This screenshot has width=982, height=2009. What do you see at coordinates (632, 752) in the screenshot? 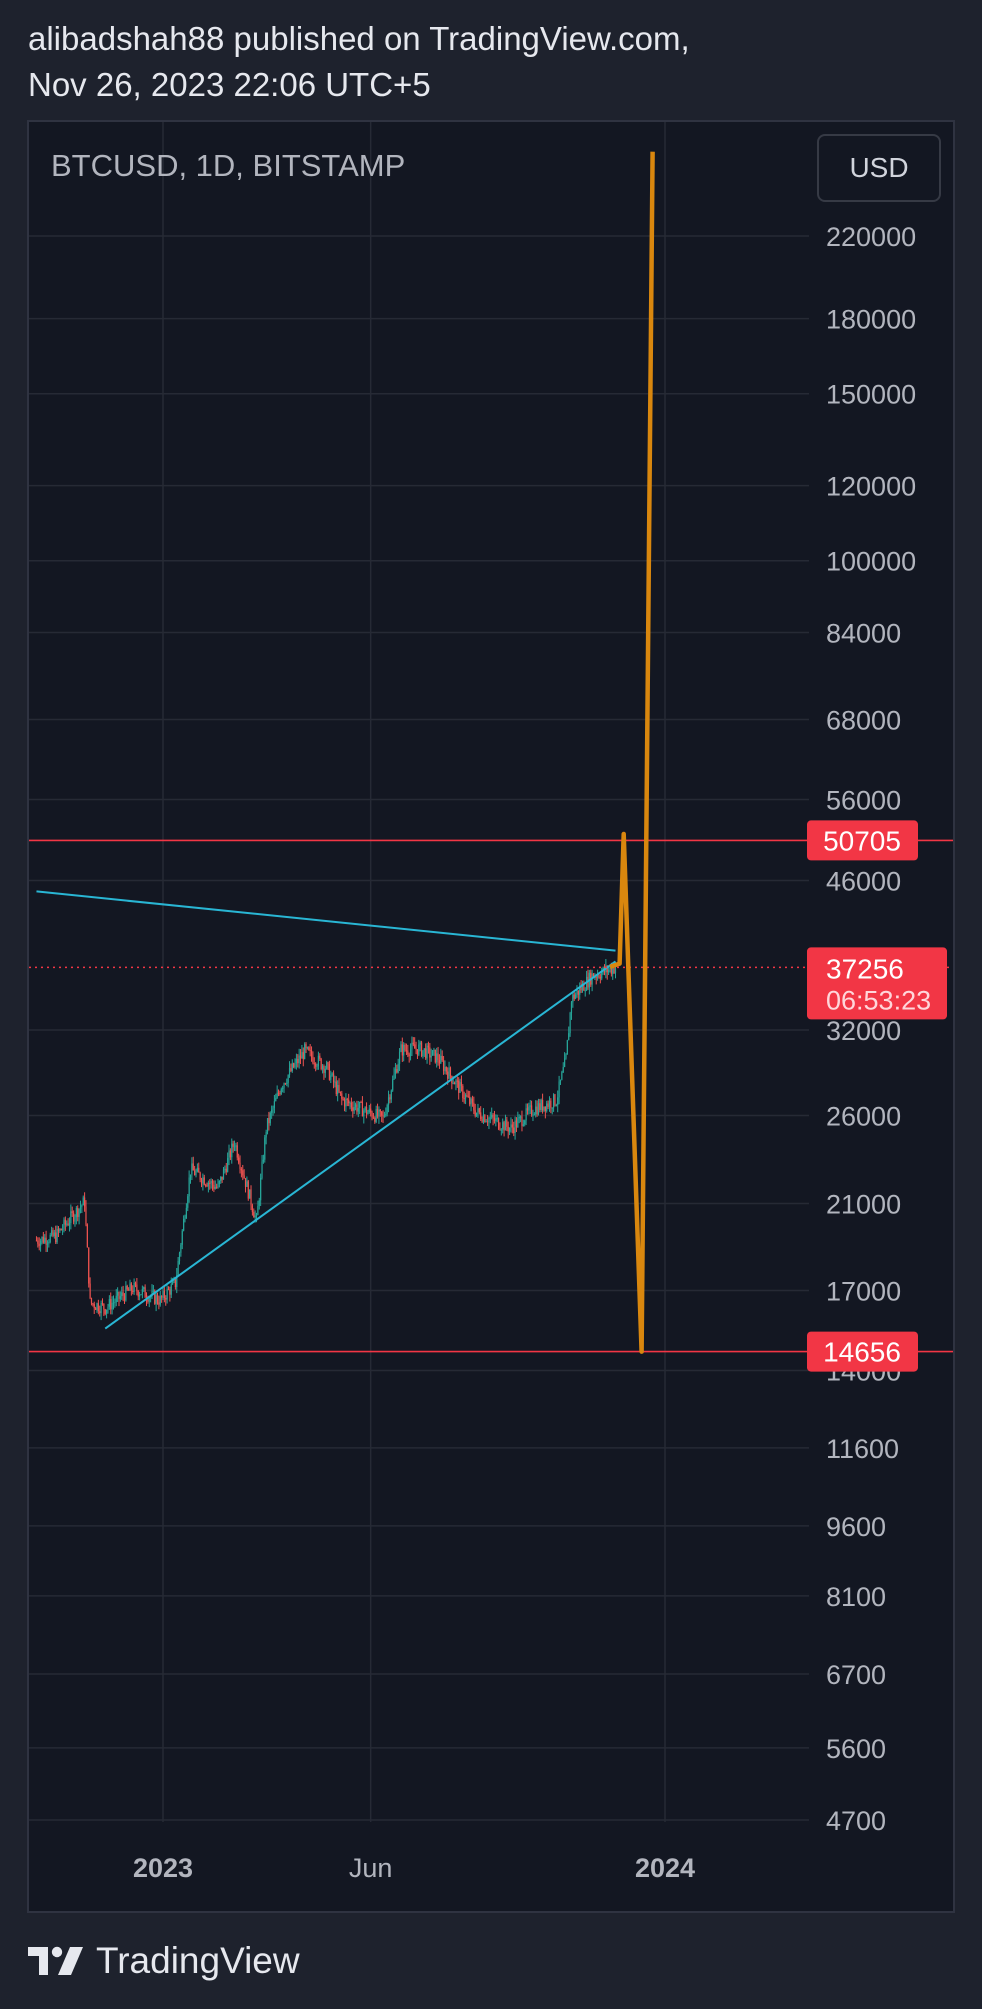
I see `projection-path` at bounding box center [632, 752].